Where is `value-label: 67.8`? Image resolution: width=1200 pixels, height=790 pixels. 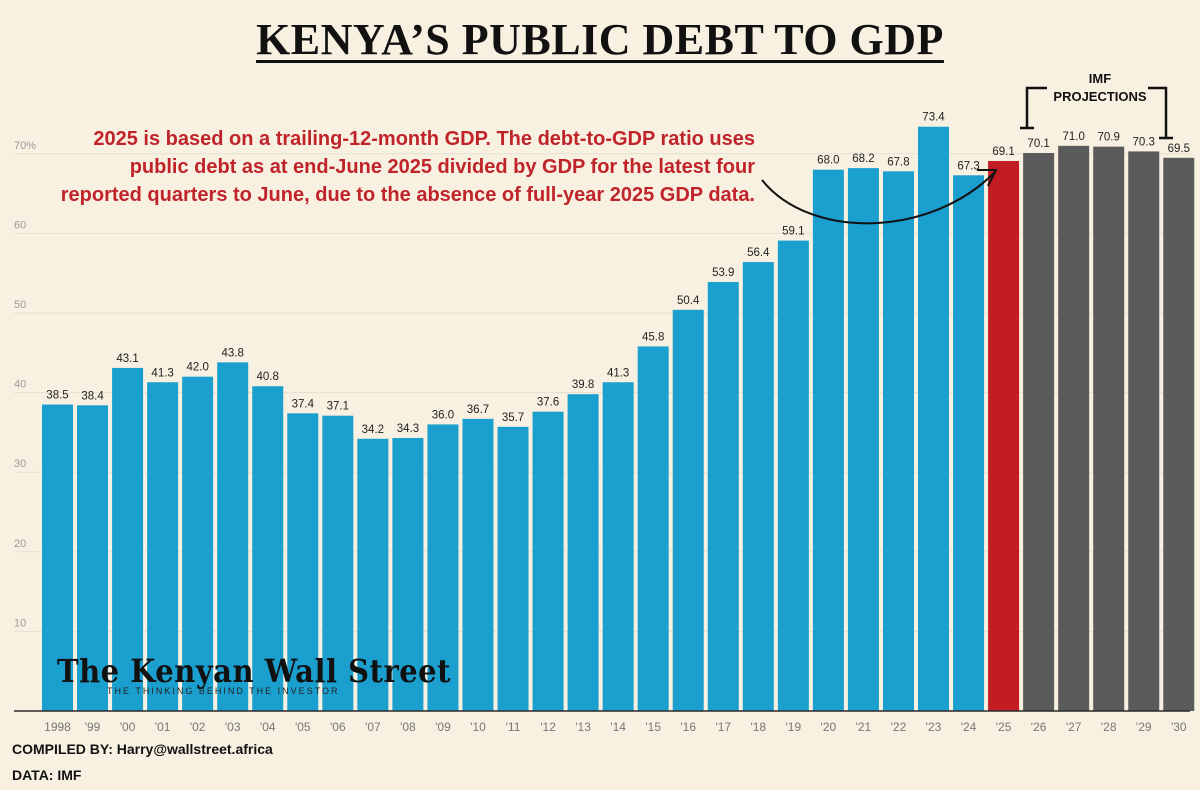
value-label: 67.8 is located at coordinates (898, 162).